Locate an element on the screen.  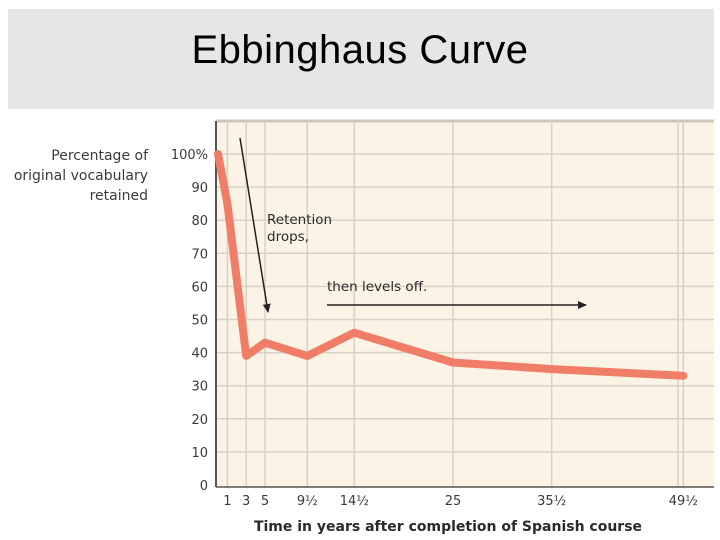
y-tick-labels: 0 10 20 30 40 50 60 70 80 90 100% is located at coordinates (189, 321).